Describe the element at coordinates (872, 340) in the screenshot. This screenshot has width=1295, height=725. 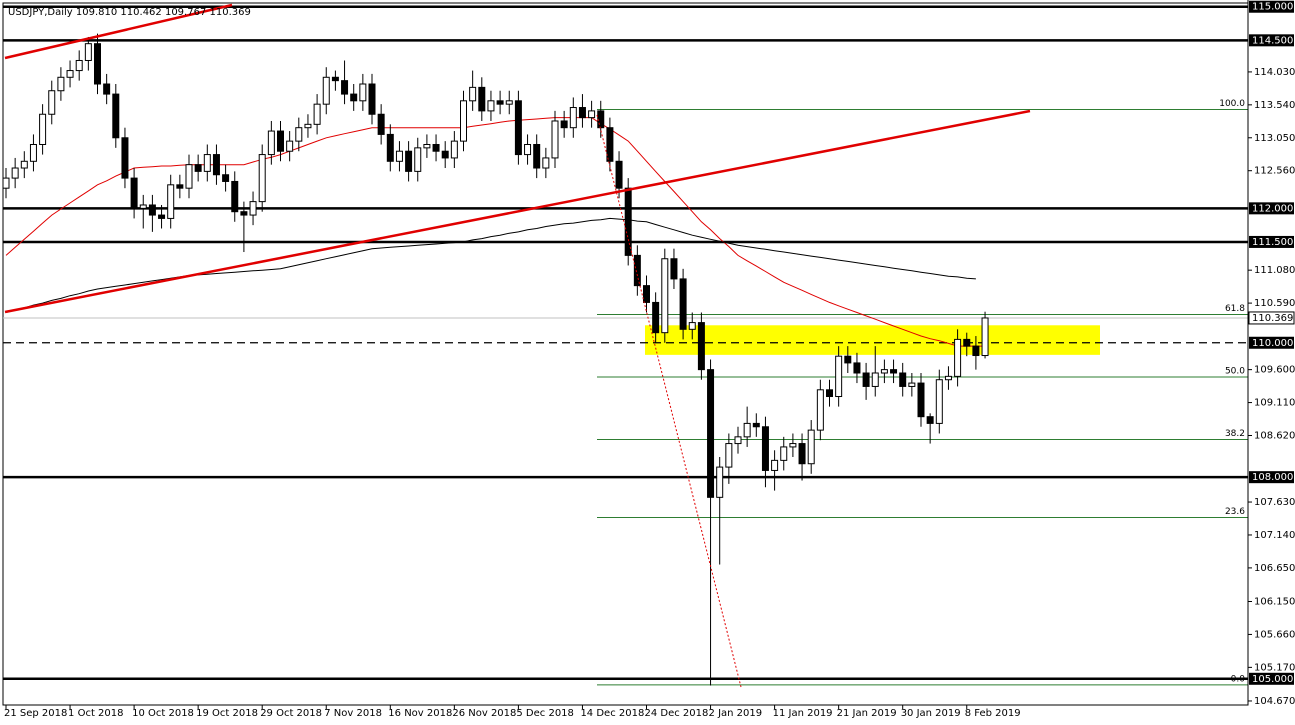
I see `zone` at that location.